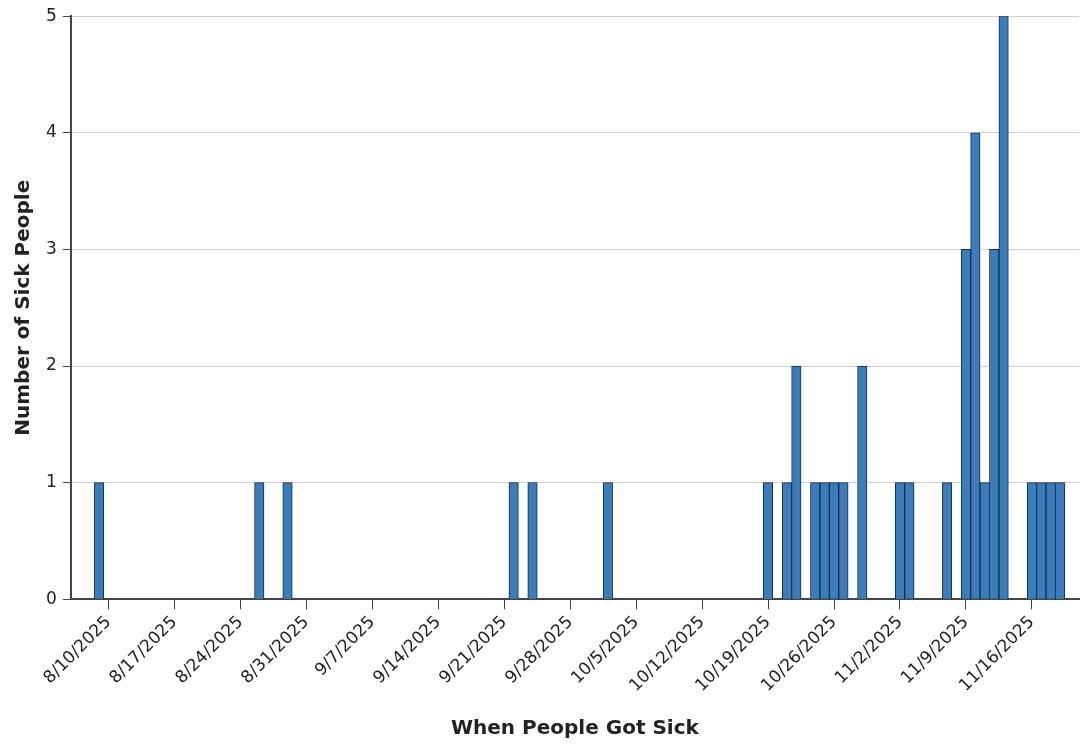 The width and height of the screenshot is (1081, 751). I want to click on y-tick-label: 2, so click(51, 364).